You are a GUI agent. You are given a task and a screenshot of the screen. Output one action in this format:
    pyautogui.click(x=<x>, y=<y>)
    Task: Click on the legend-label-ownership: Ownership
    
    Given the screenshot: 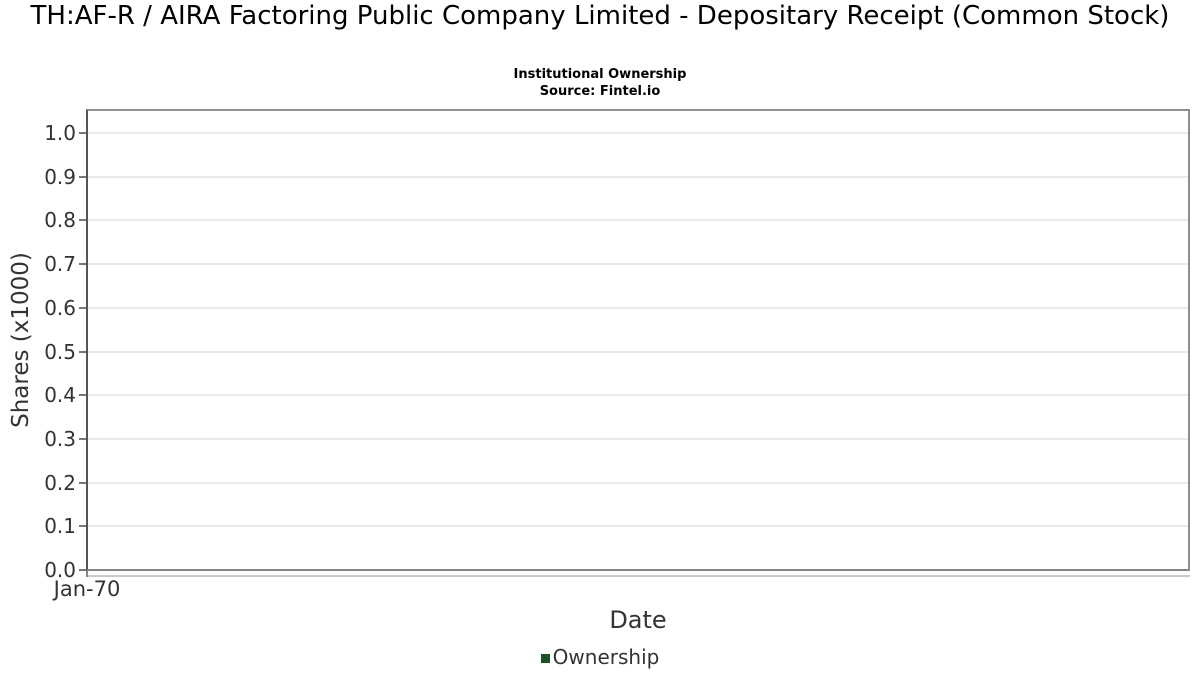 What is the action you would take?
    pyautogui.click(x=606, y=657)
    